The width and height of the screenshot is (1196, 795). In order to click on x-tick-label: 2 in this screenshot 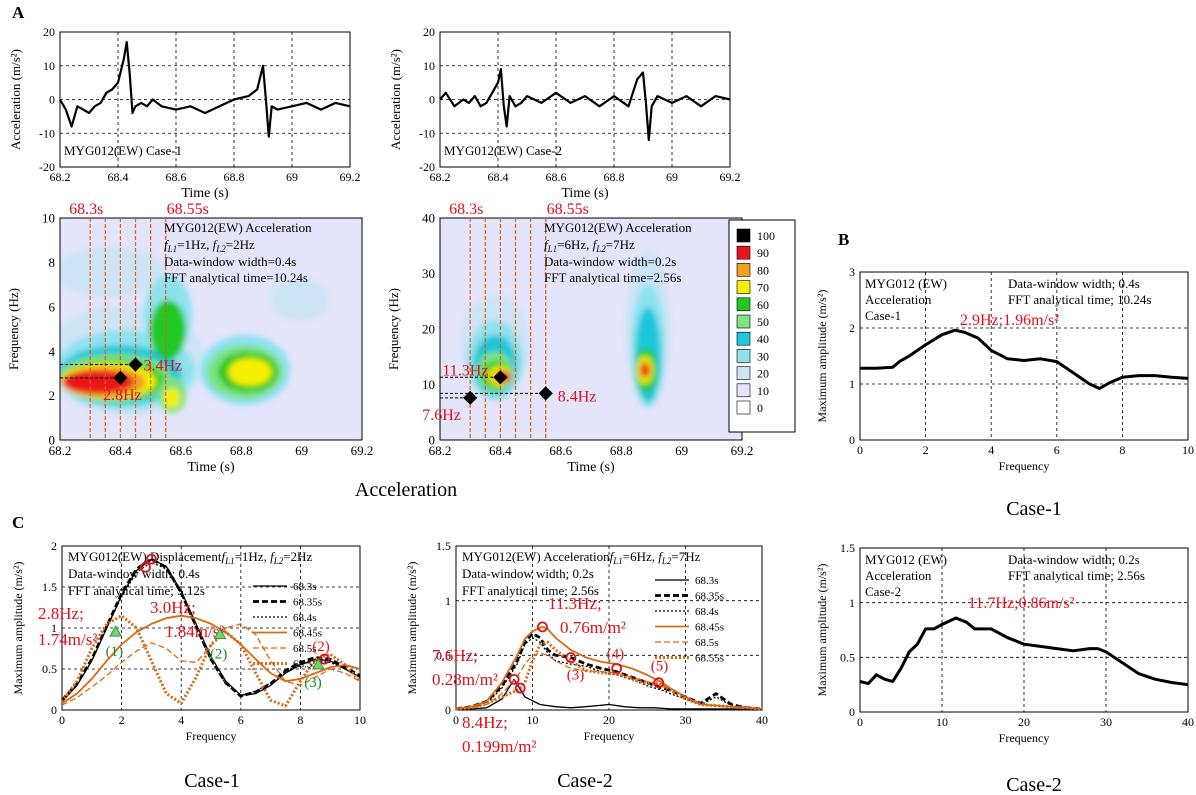, I will do `click(122, 720)`.